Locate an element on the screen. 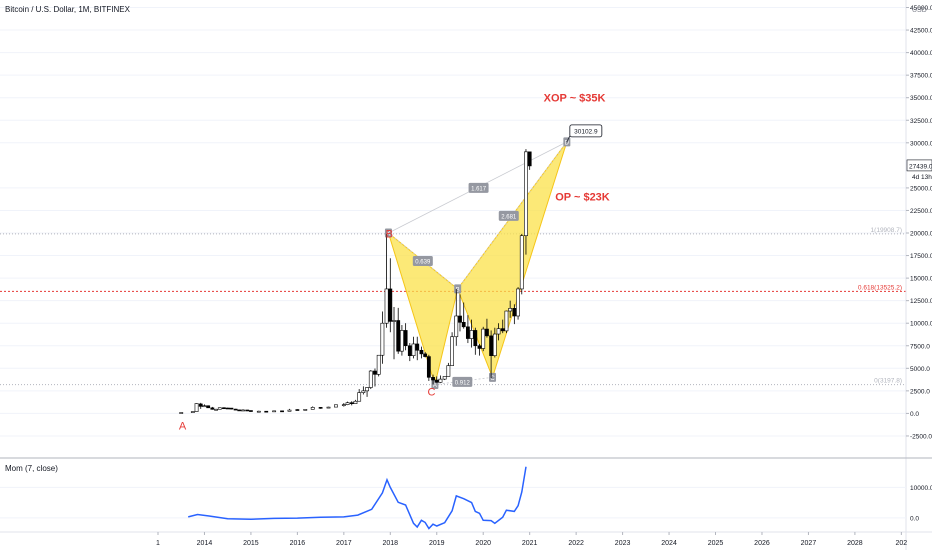 This screenshot has height=550, width=932. pattern-point-label: C is located at coordinates (492, 379).